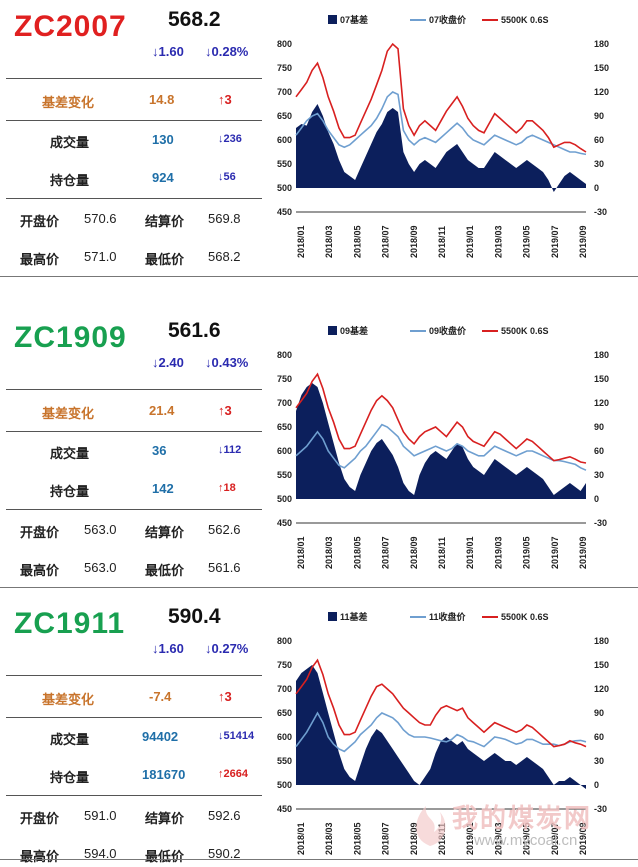 The height and width of the screenshot is (867, 638). Describe the element at coordinates (224, 853) in the screenshot. I see `low-value: 590.2` at that location.